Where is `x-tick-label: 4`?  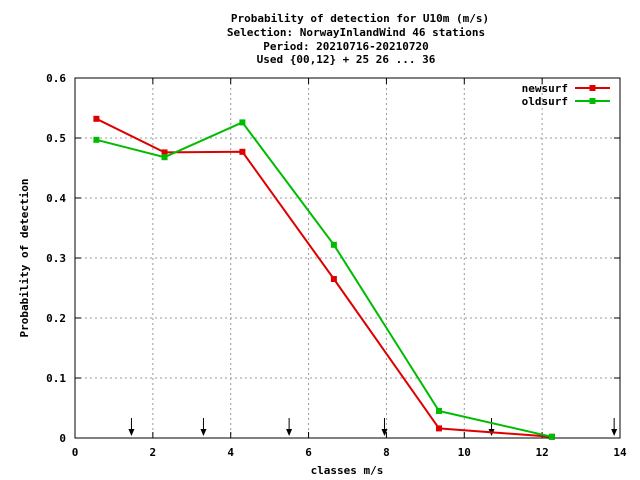
x-tick-label: 4 is located at coordinates (230, 452).